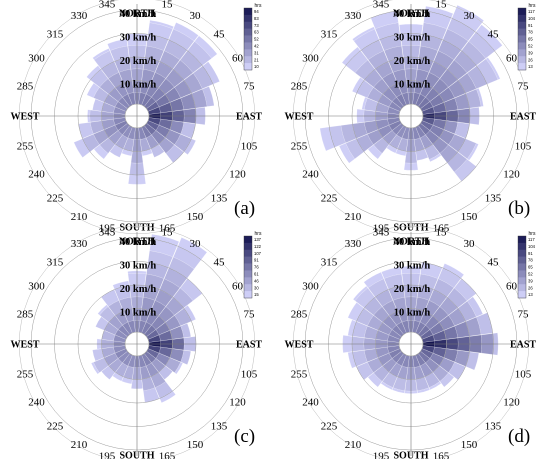 This screenshot has height=459, width=550. I want to click on legend-frame, so click(522, 39).